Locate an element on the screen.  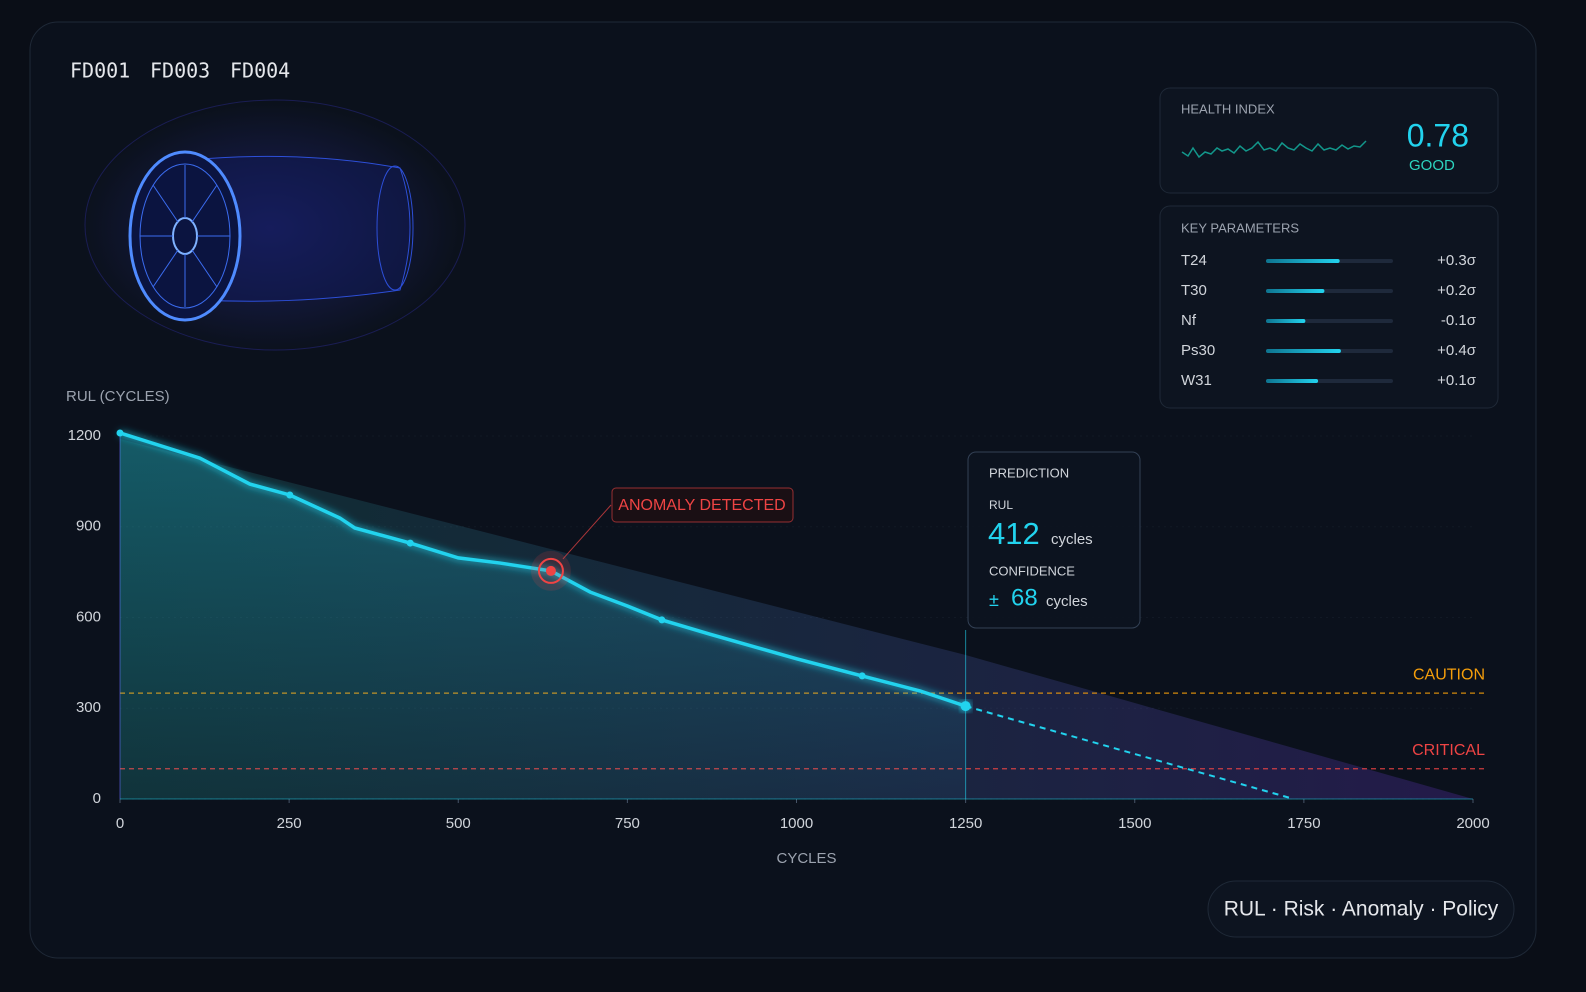
health-status: GOOD is located at coordinates (1432, 165).